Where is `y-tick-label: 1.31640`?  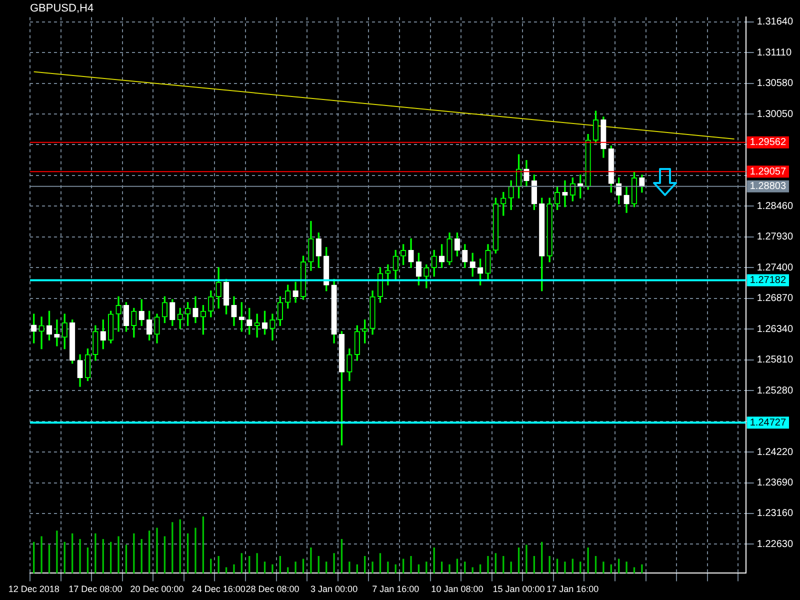 y-tick-label: 1.31640 is located at coordinates (775, 22).